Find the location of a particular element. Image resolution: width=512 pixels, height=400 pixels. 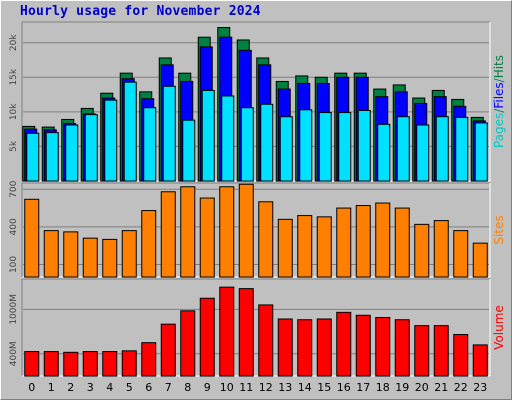

y-tick-label: 10k is located at coordinates (14, 111).